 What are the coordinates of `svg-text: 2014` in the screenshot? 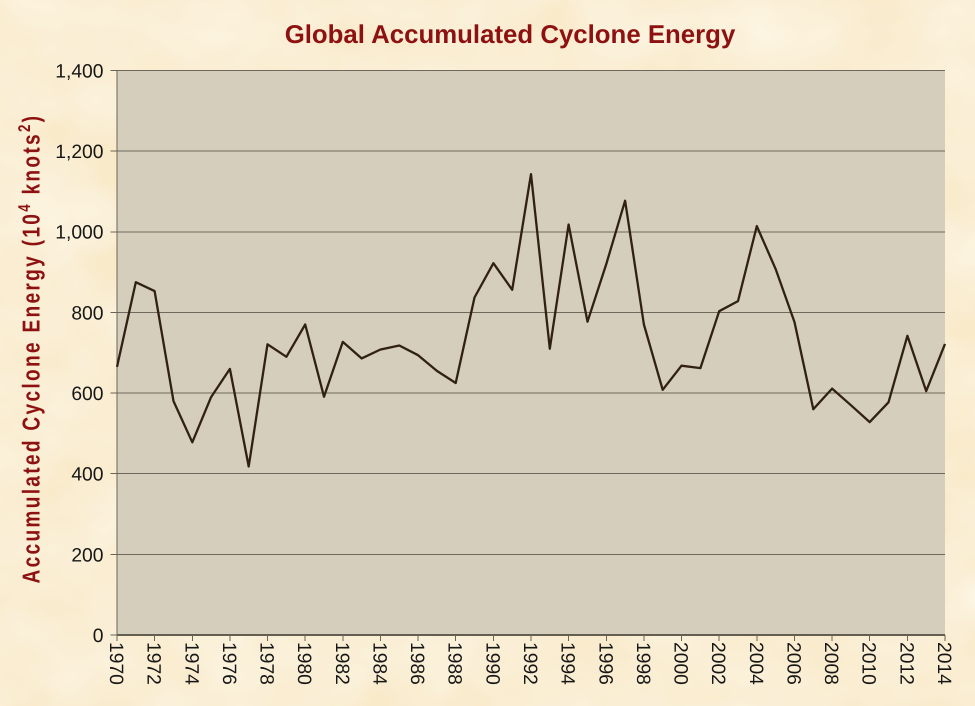 It's located at (943, 663).